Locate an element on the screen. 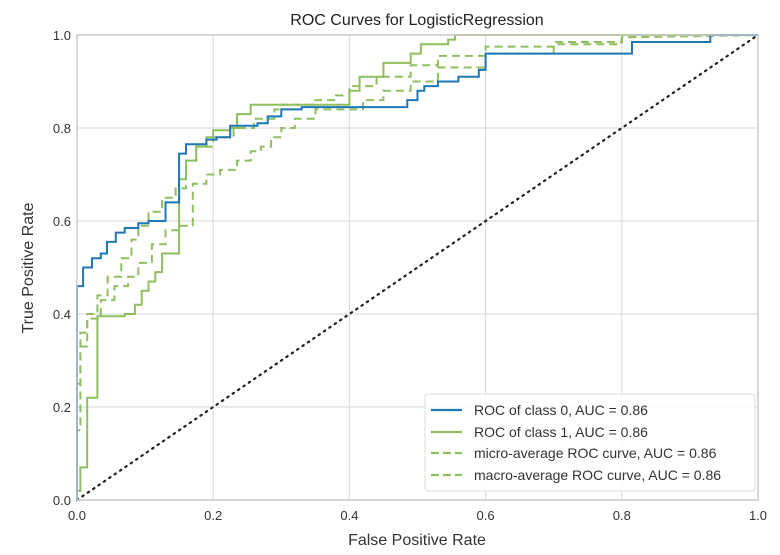  x-tick-label: 0.0 is located at coordinates (77, 515).